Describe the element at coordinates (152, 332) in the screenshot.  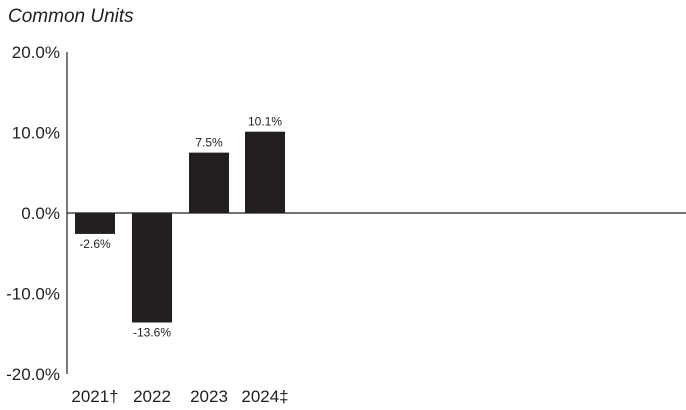
I see `bar-value-label: -13.6%` at that location.